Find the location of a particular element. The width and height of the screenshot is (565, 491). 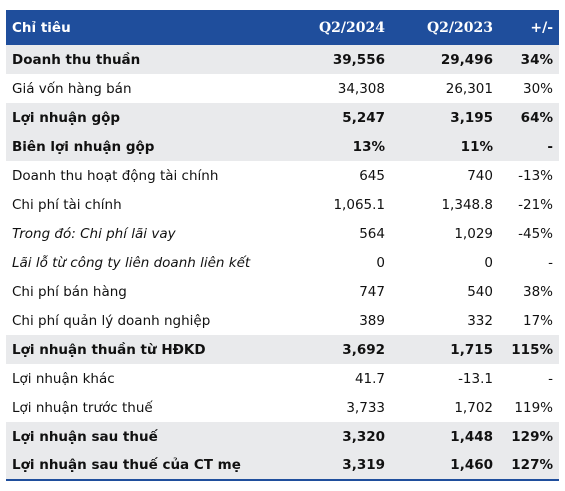

header-change: +/- is located at coordinates (541, 27).